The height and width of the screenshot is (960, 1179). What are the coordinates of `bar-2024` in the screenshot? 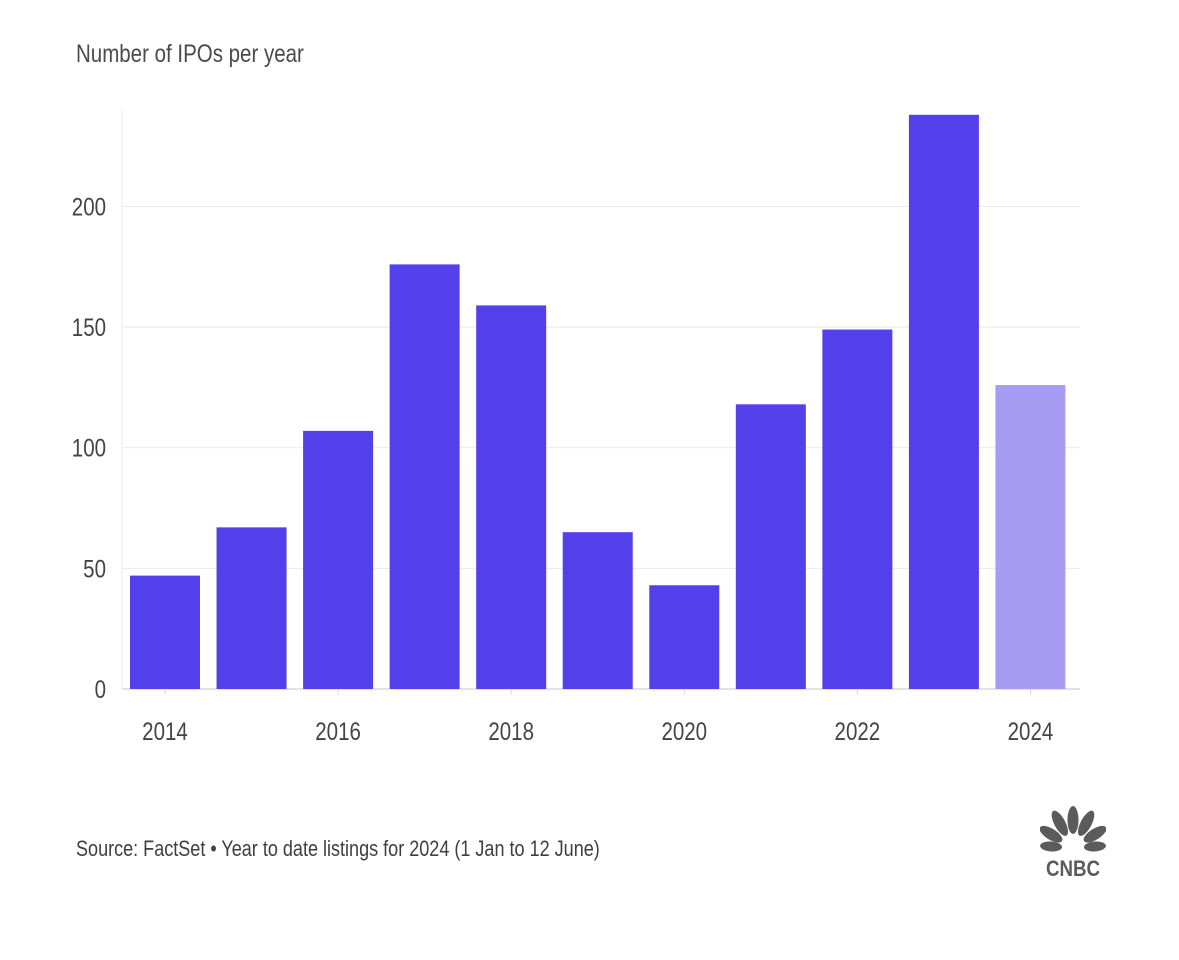 It's located at (1030, 537).